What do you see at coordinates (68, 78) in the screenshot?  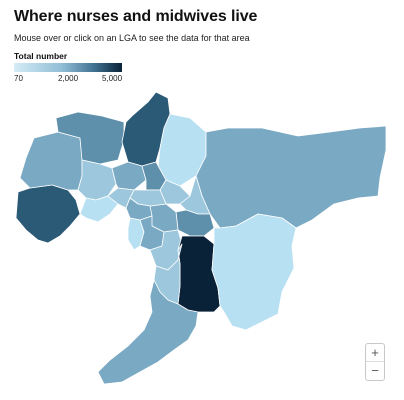 I see `legend-tick-mid: 2,000` at bounding box center [68, 78].